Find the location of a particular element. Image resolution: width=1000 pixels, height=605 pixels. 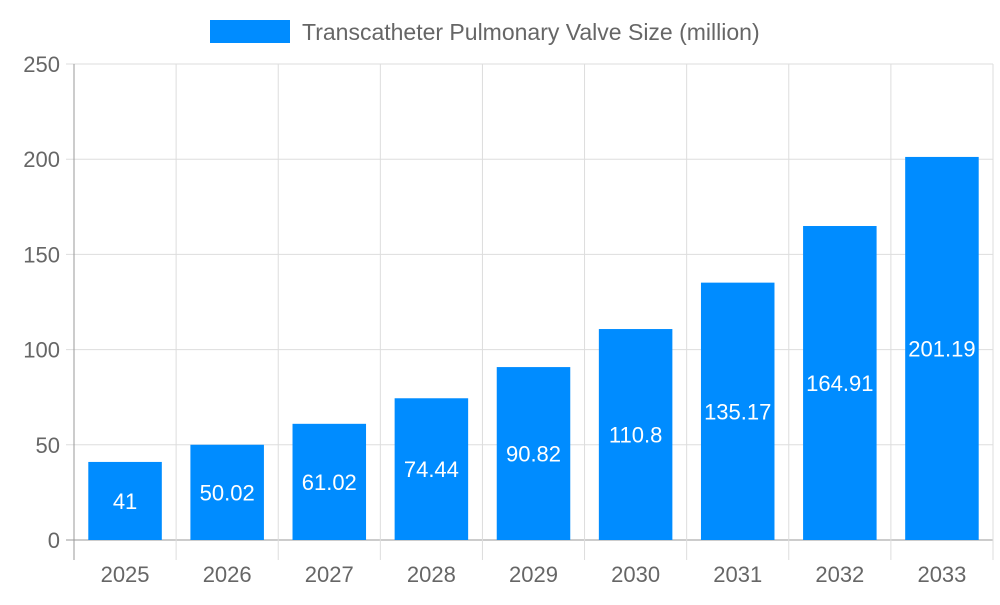

data-label: 61.02 is located at coordinates (329, 482).